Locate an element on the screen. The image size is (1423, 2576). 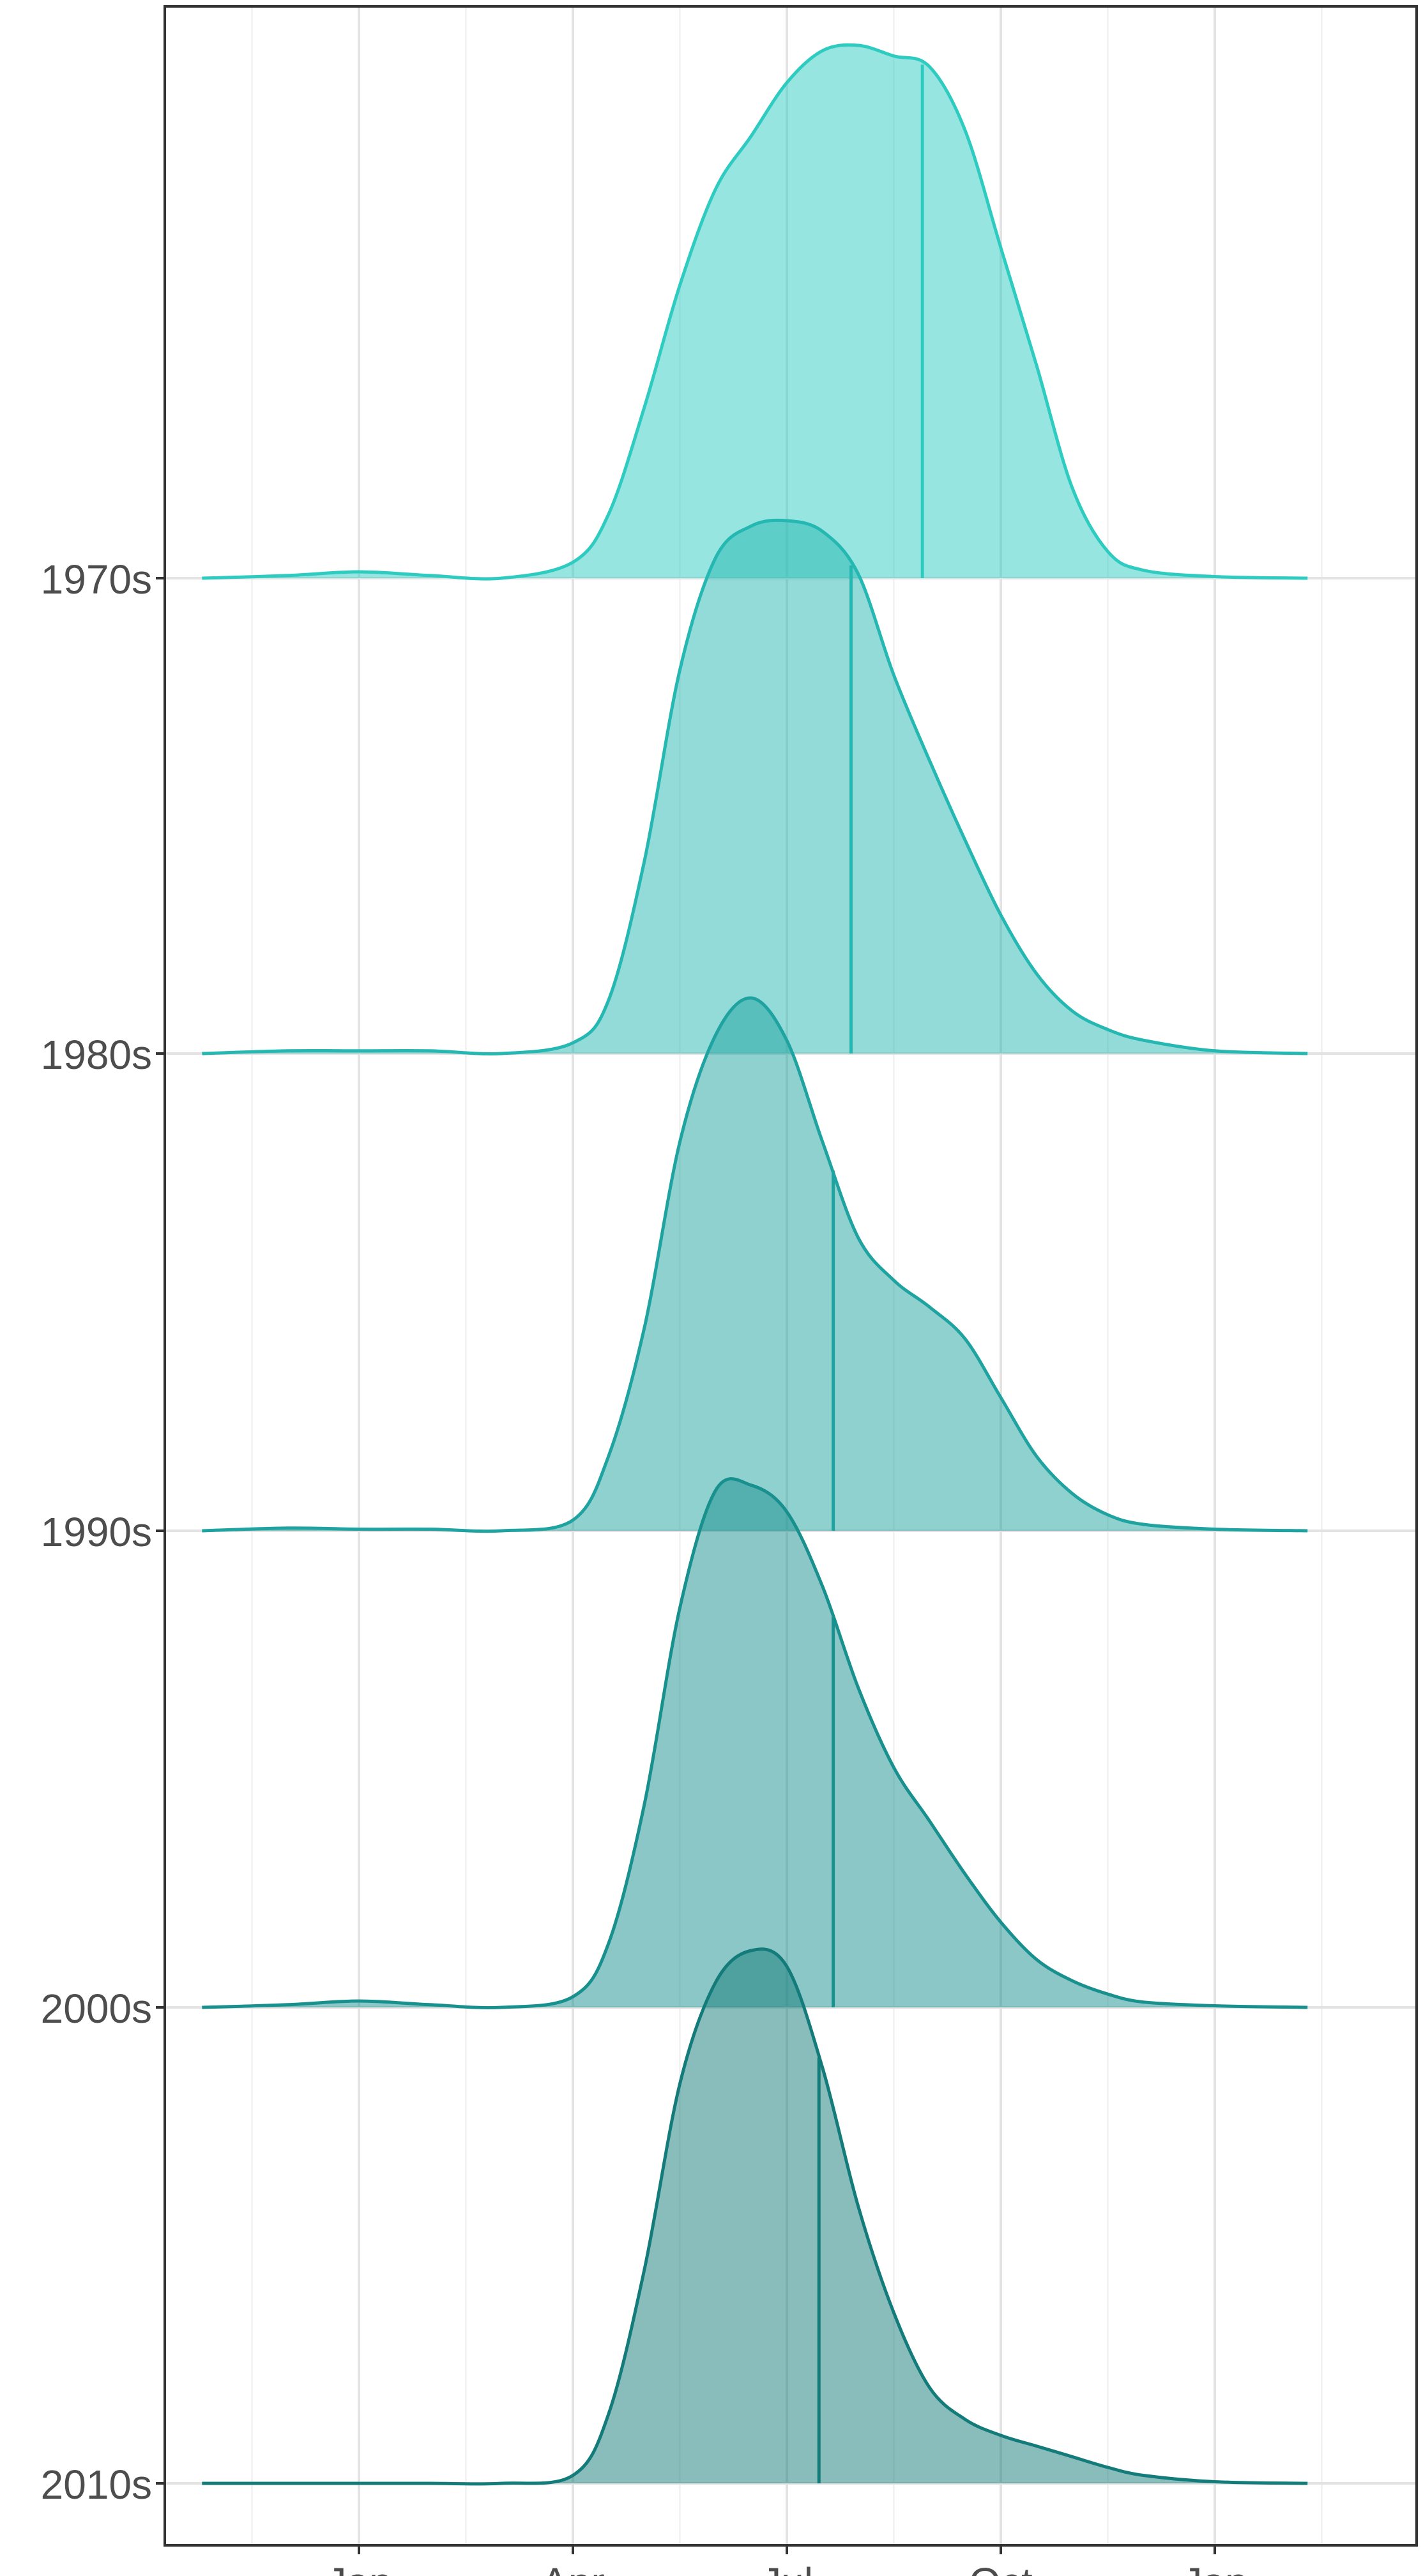
x-tick-label: Oct is located at coordinates (1001, 2567).